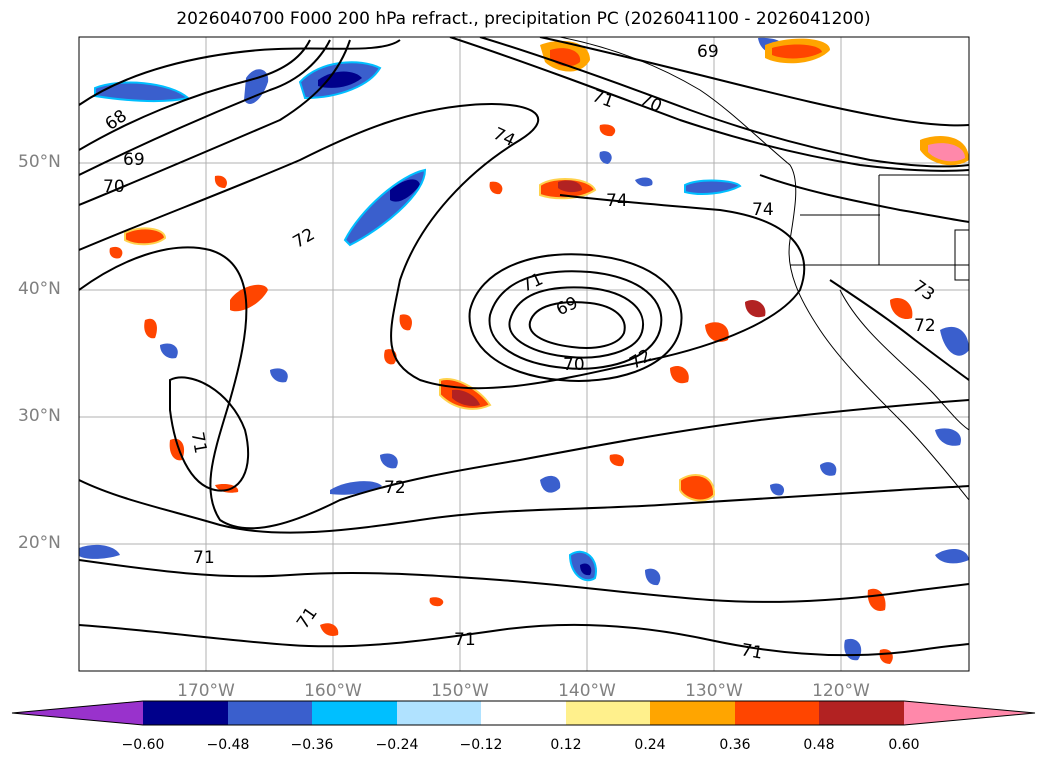 The width and height of the screenshot is (1047, 765). What do you see at coordinates (39, 289) in the screenshot?
I see `lat-label-40n: 40°N` at bounding box center [39, 289].